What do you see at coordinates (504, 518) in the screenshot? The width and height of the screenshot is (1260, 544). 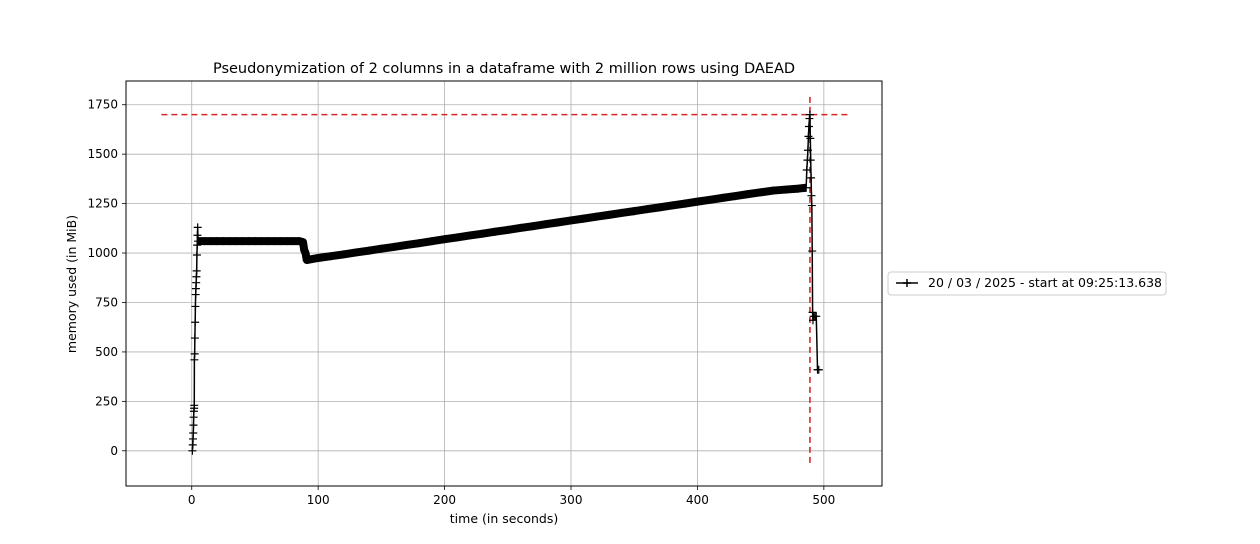 I see `x-axis-label: time (in seconds)` at bounding box center [504, 518].